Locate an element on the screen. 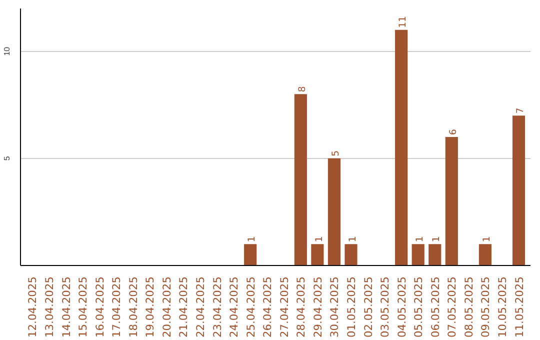 The width and height of the screenshot is (540, 340). data-label: 5 is located at coordinates (336, 153).